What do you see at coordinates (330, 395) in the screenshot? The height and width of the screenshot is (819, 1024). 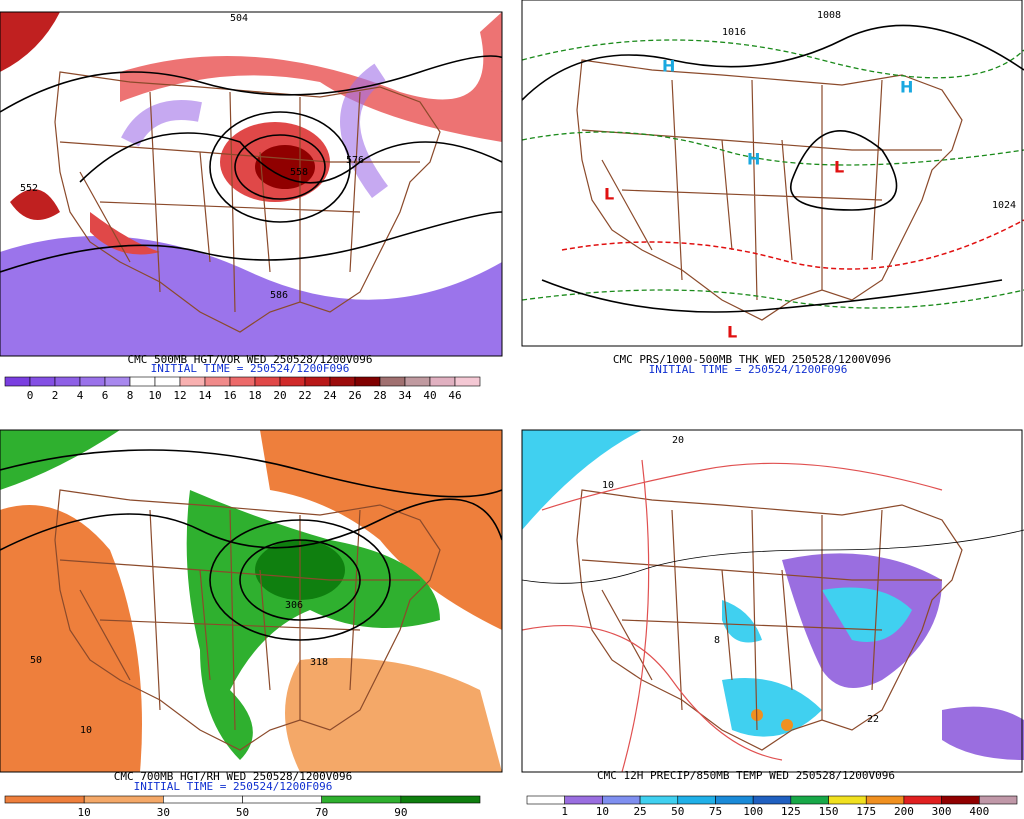 I see `colorbar-label: 24` at bounding box center [330, 395].